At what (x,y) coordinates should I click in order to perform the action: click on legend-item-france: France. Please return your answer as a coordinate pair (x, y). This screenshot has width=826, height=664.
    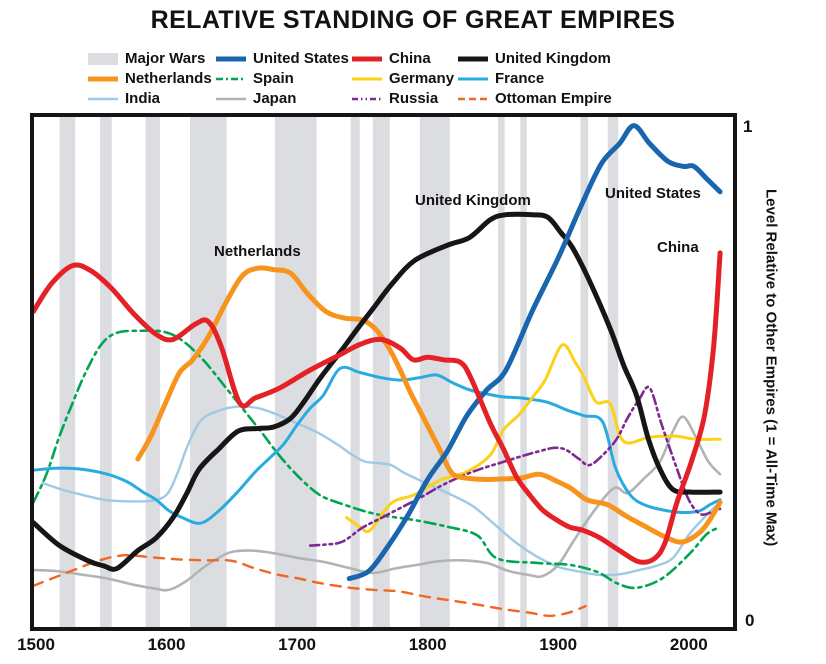
    Looking at the image, I should click on (501, 78).